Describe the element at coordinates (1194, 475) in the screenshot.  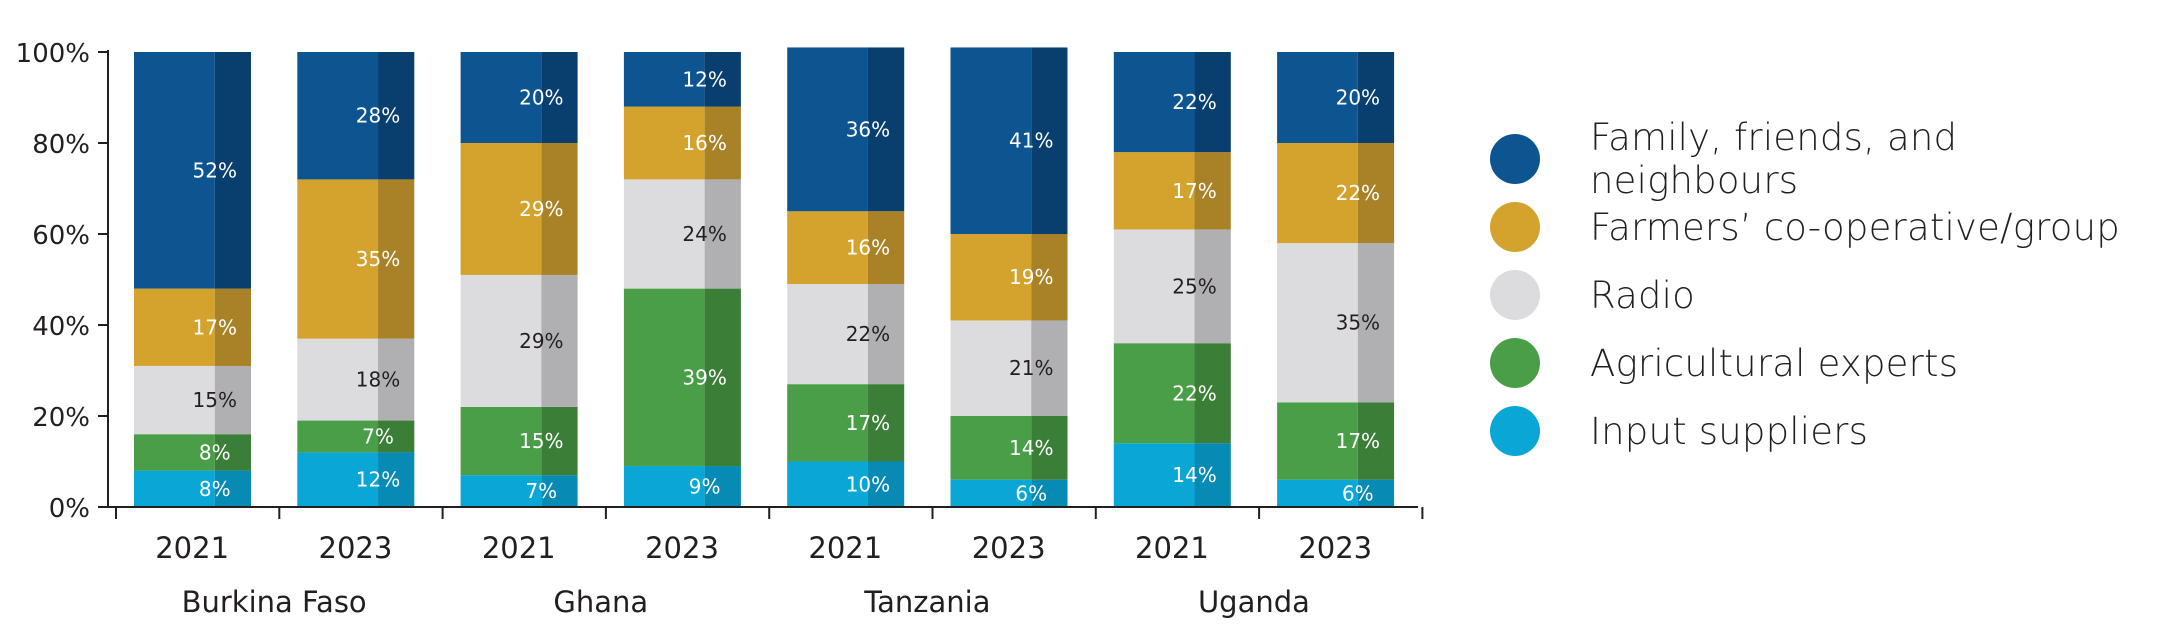
I see `data-label-input-suppliers-6: 14%` at that location.